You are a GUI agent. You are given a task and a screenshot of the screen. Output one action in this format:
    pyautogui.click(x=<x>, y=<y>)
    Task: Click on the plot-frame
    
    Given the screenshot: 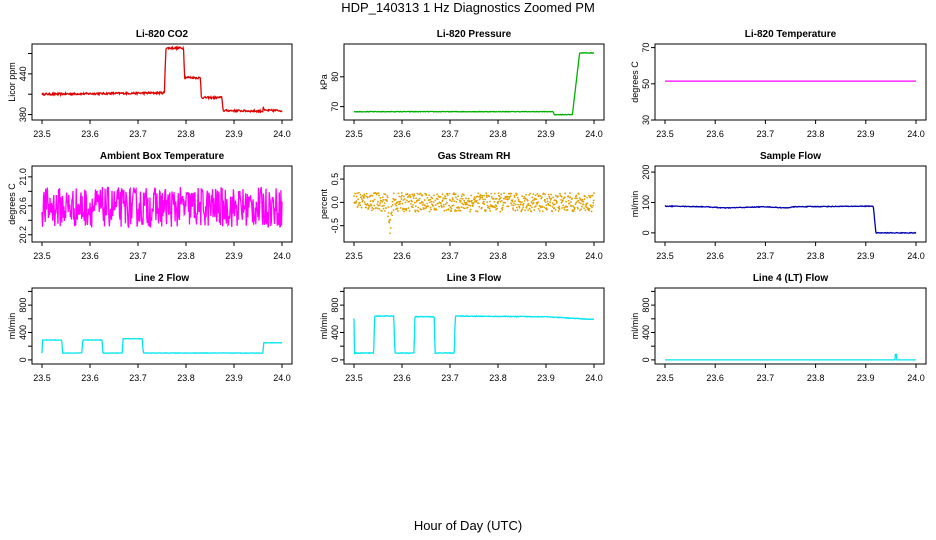 What is the action you would take?
    pyautogui.click(x=474, y=82)
    